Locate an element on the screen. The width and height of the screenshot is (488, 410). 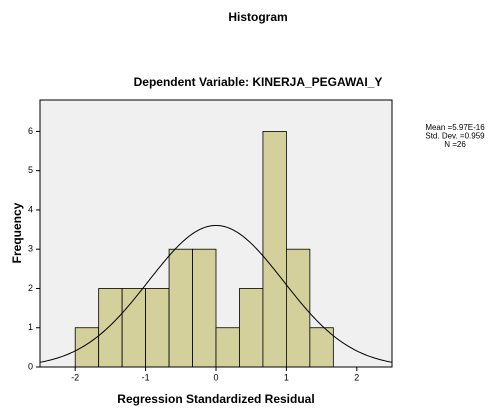
y-tick-label: 0 is located at coordinates (30, 366).